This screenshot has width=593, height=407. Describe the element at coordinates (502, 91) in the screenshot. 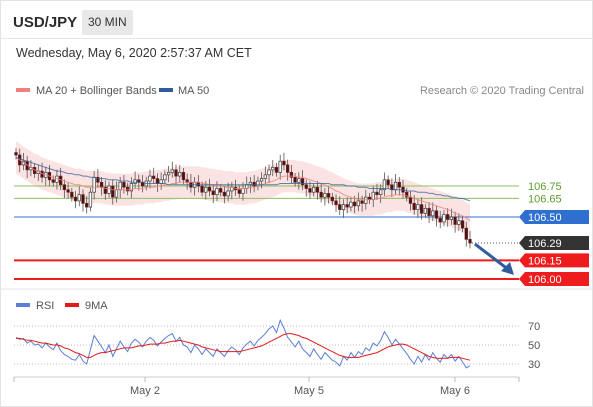

I see `attribution-text: Research © 2020 Trading Central` at that location.